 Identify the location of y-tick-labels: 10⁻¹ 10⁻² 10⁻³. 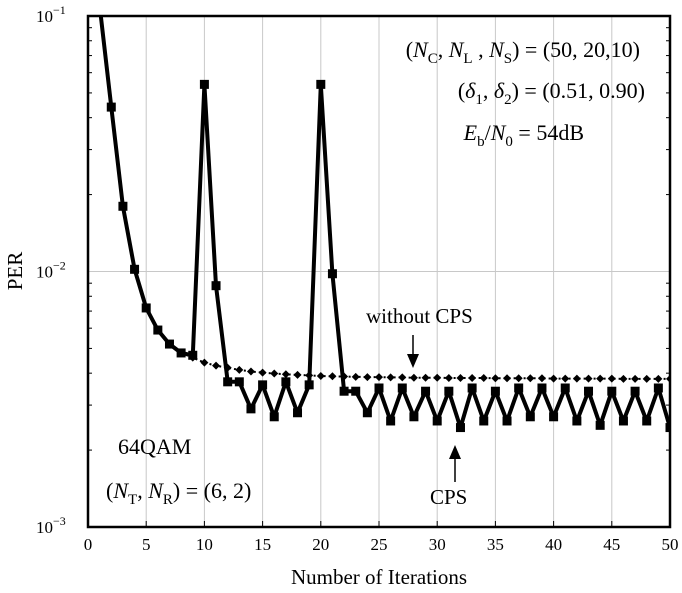
(51, 270).